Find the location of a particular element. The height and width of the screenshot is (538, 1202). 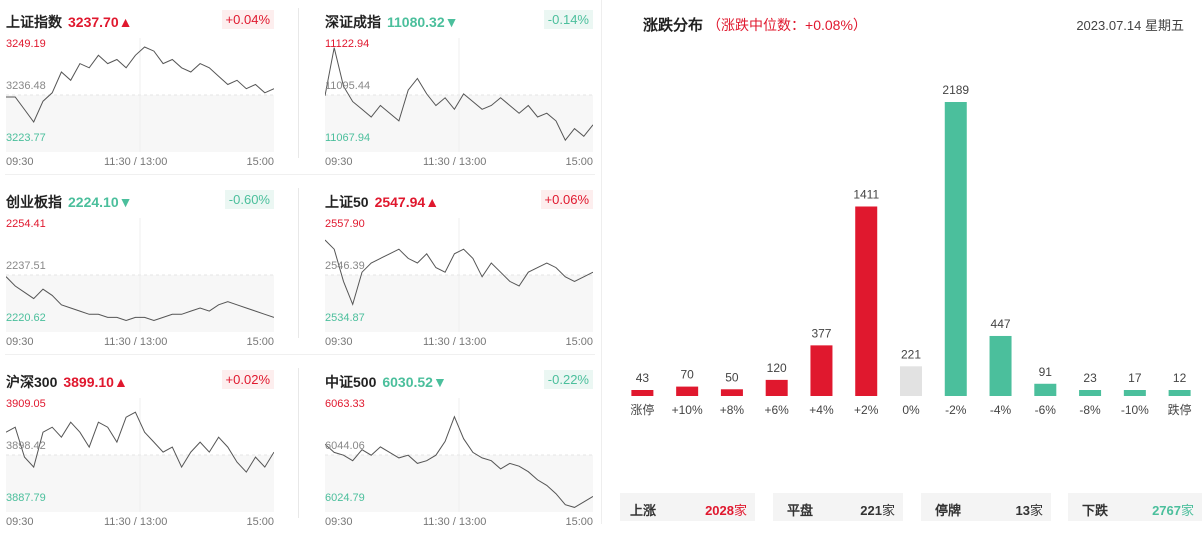

bar-category-label: 0% is located at coordinates (911, 410).